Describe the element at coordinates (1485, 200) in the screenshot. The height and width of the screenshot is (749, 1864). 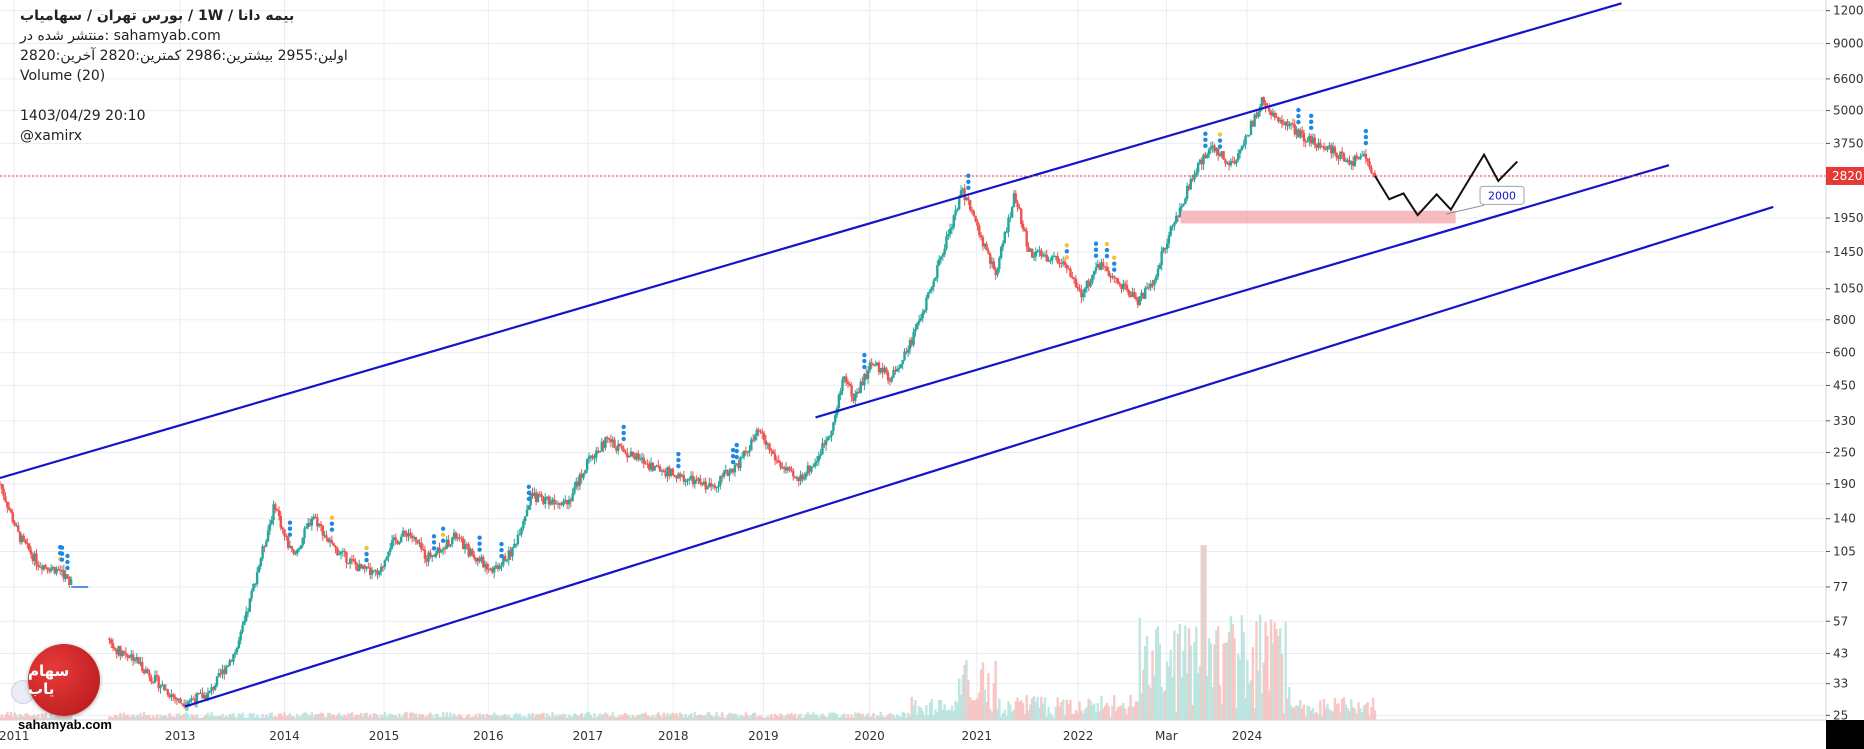
I see `annotation-label: 2000` at that location.